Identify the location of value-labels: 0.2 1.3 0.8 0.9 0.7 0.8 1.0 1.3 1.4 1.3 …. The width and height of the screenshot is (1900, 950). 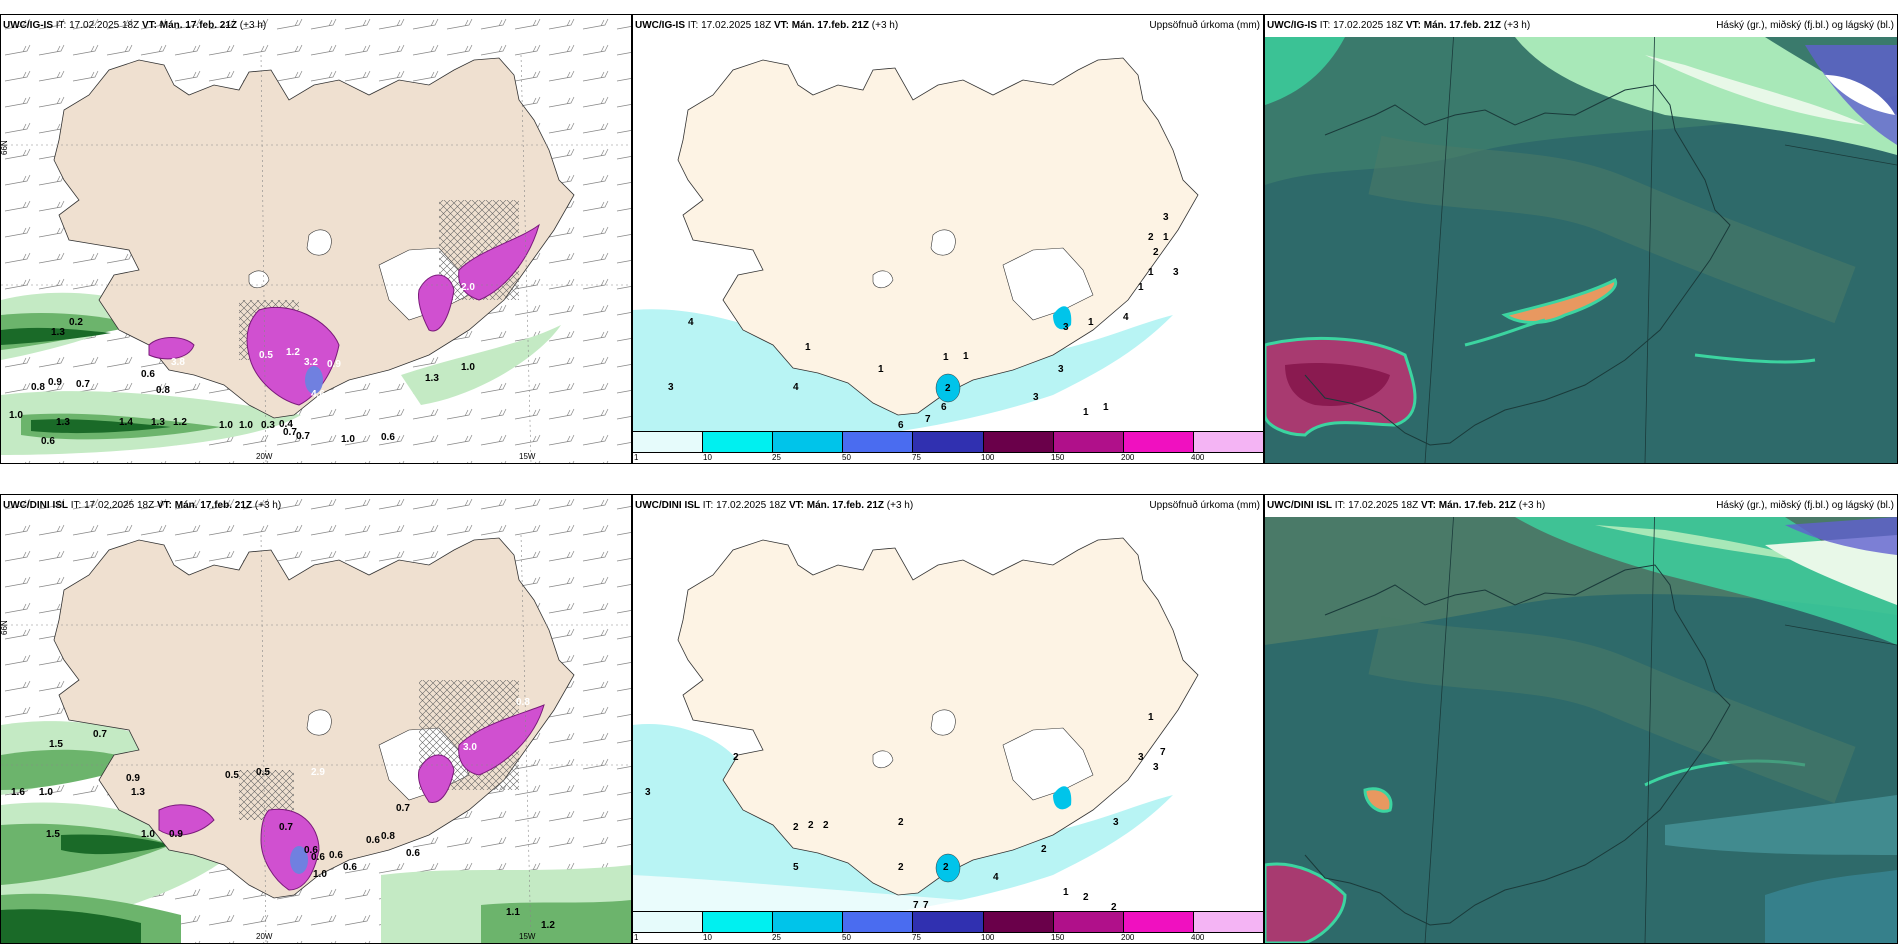
(242, 364).